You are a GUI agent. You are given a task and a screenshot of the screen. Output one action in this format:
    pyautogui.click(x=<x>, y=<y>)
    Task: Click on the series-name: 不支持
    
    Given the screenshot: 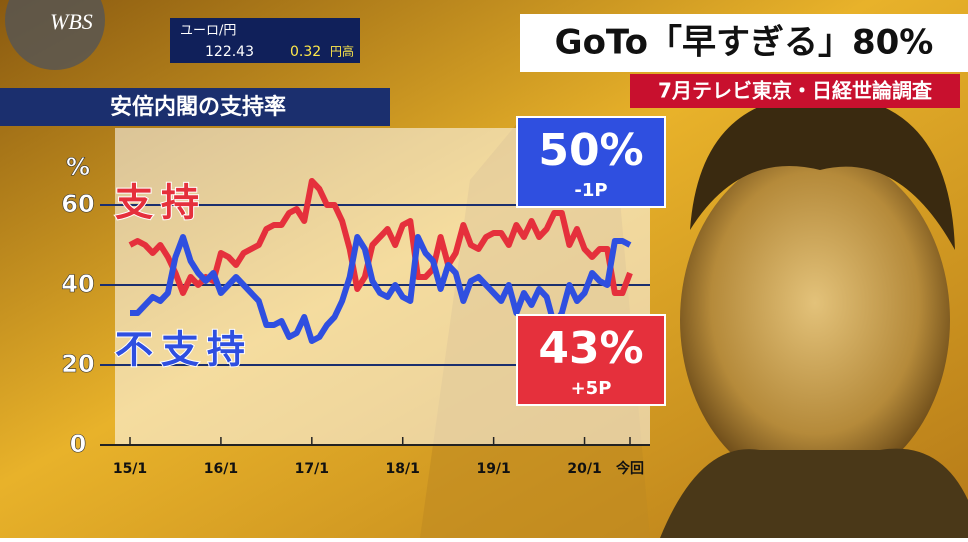 What is the action you would take?
    pyautogui.click(x=184, y=350)
    